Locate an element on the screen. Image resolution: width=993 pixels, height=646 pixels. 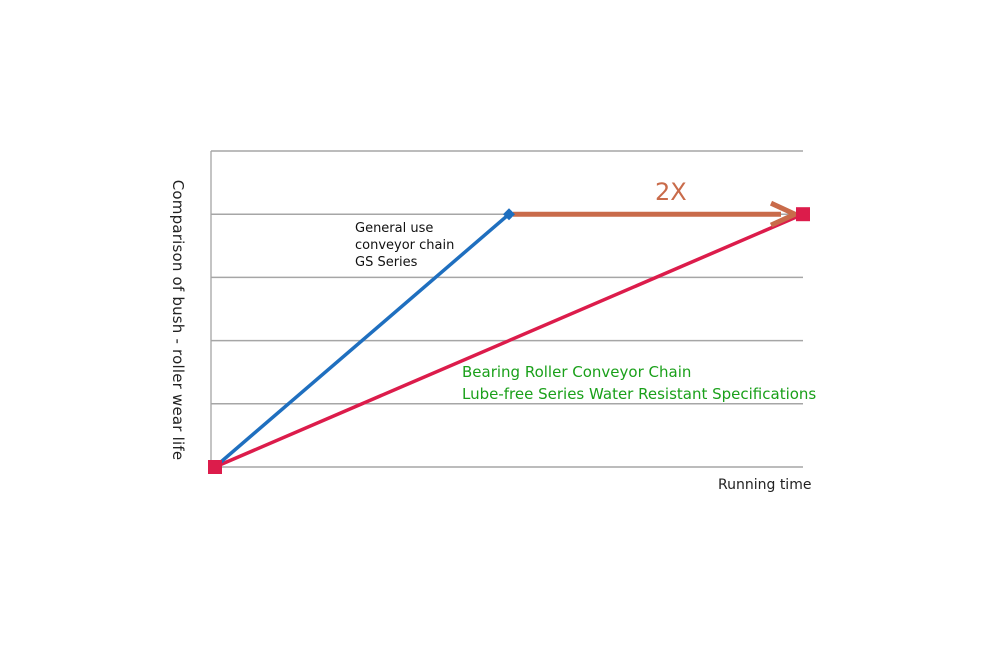
series-label-gs-line-2: conveyor chain is located at coordinates (405, 245).